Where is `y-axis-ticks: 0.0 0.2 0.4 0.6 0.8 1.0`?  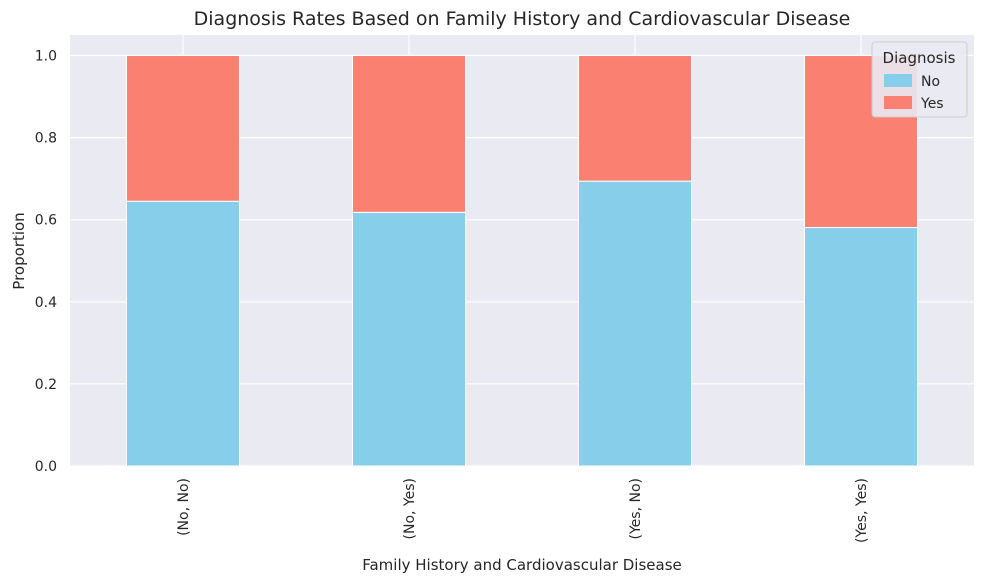
y-axis-ticks: 0.0 0.2 0.4 0.6 0.8 1.0 is located at coordinates (46, 262).